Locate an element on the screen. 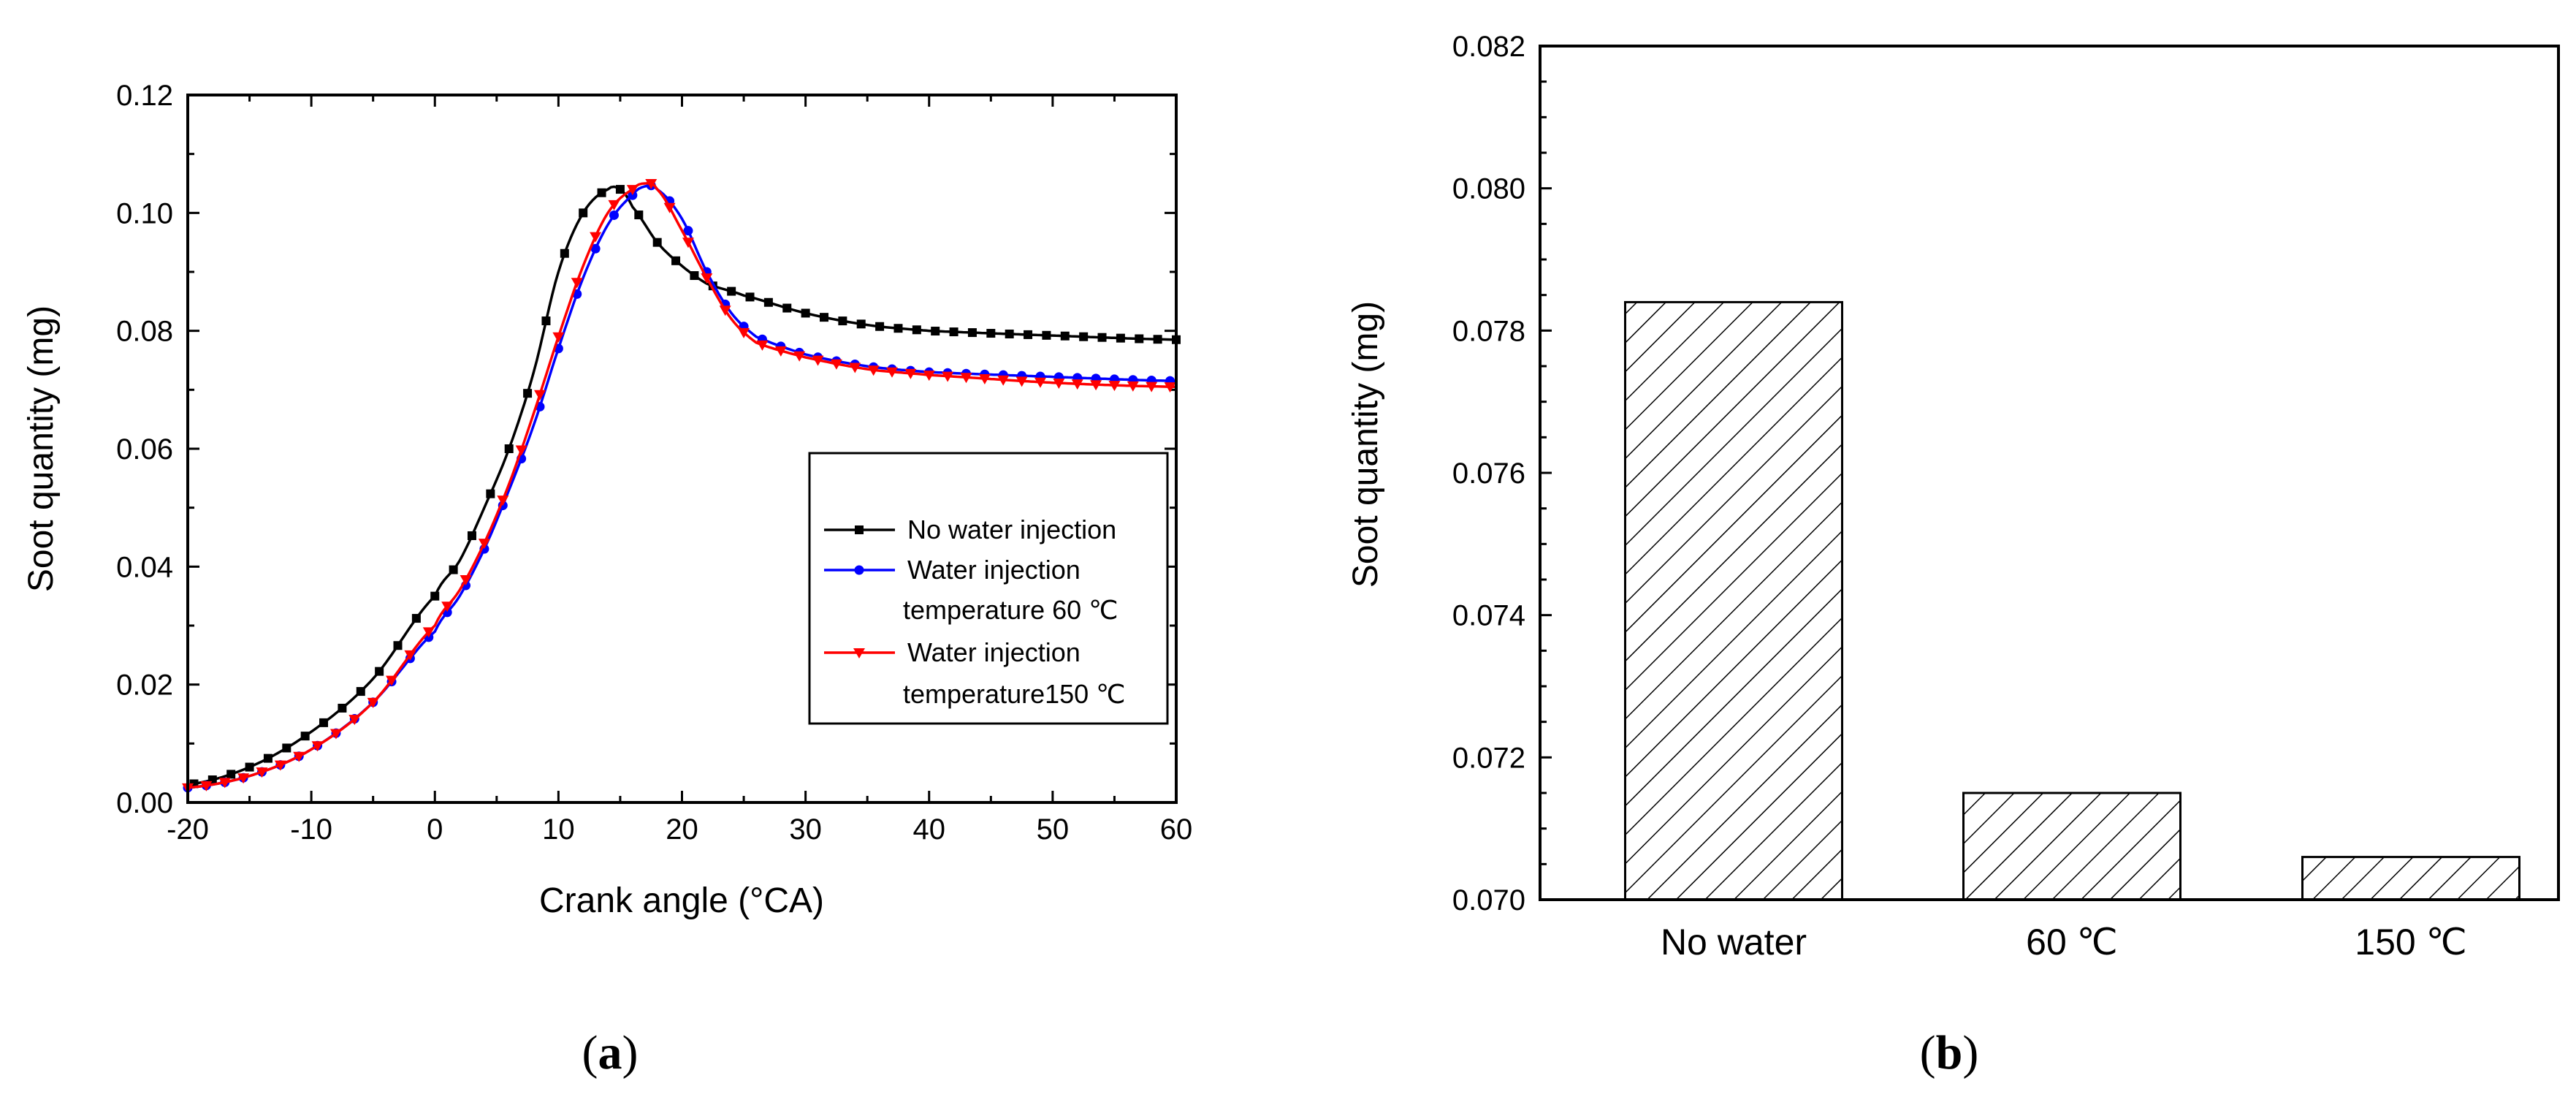 This screenshot has width=2576, height=1097. y-tick-label-b: 0.078 is located at coordinates (1488, 331).